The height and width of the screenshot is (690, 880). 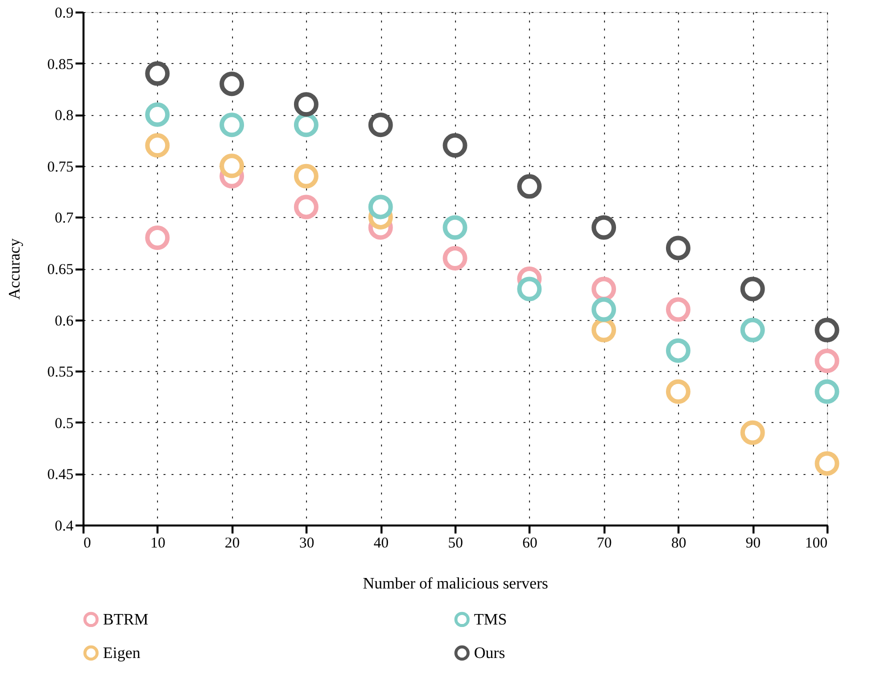 I want to click on y-axis-title: Accuracy, so click(x=15, y=269).